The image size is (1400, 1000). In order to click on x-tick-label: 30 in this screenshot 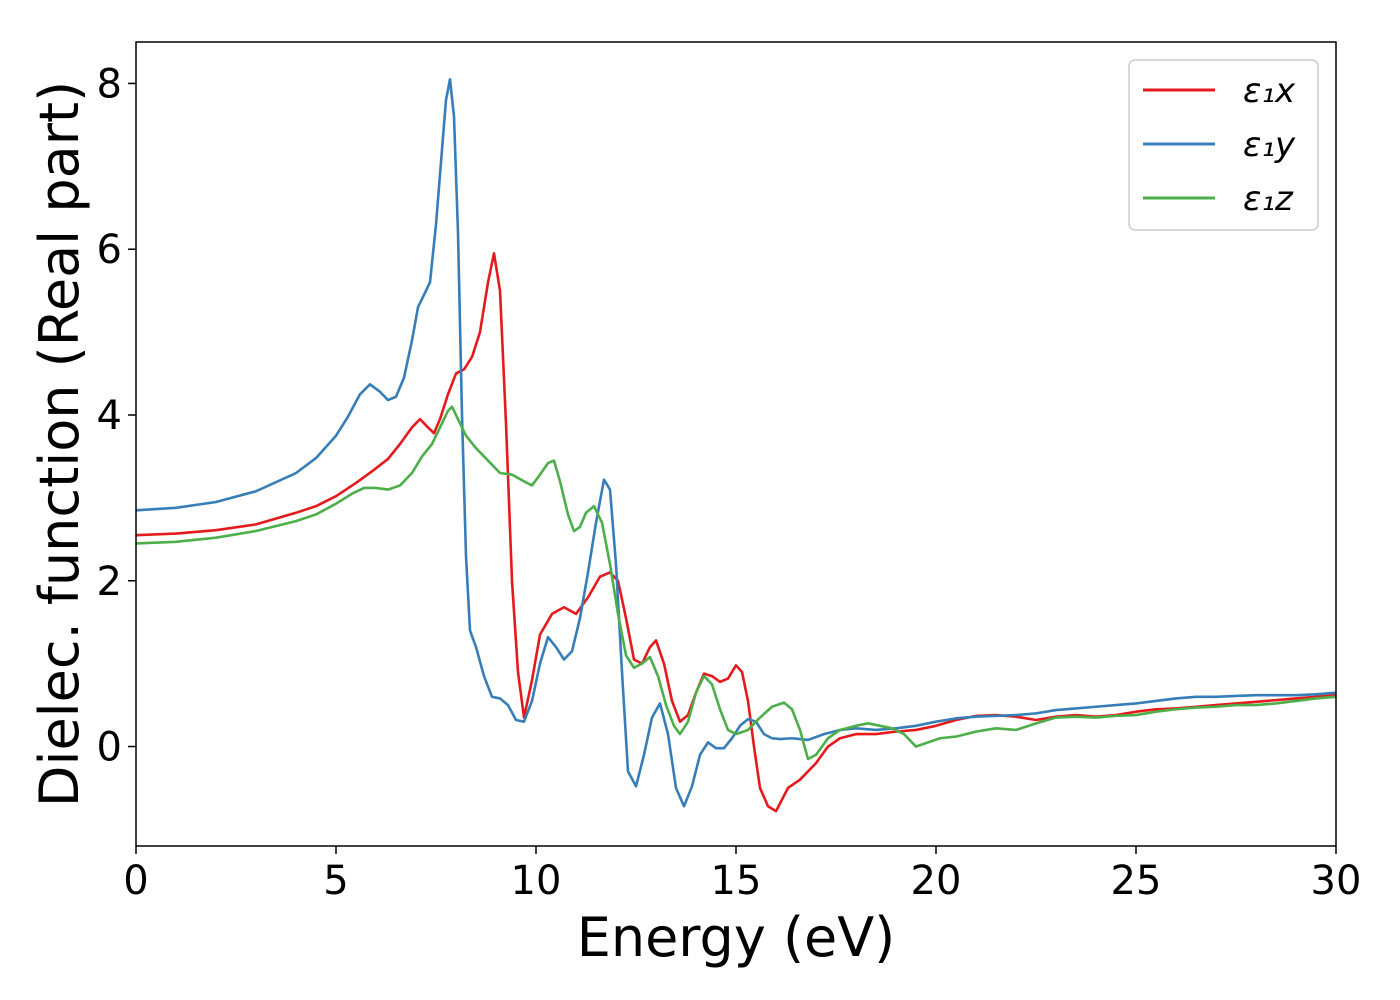, I will do `click(1336, 881)`.